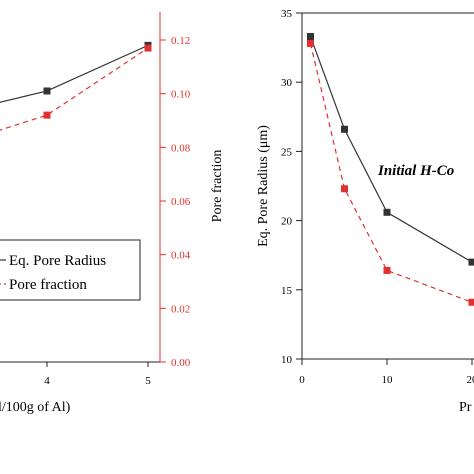 This screenshot has width=474, height=474. Describe the element at coordinates (47, 91) in the screenshot. I see `left-series-eq-pore-radius-point` at that location.